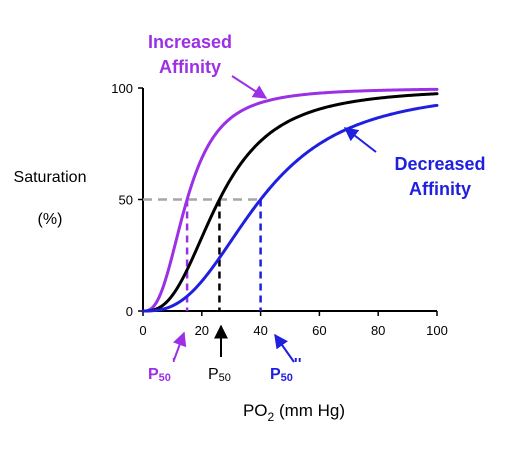 Image resolution: width=527 pixels, height=461 pixels. What do you see at coordinates (294, 412) in the screenshot?
I see `x-axis-label: PO2 (mm Hg)` at bounding box center [294, 412].